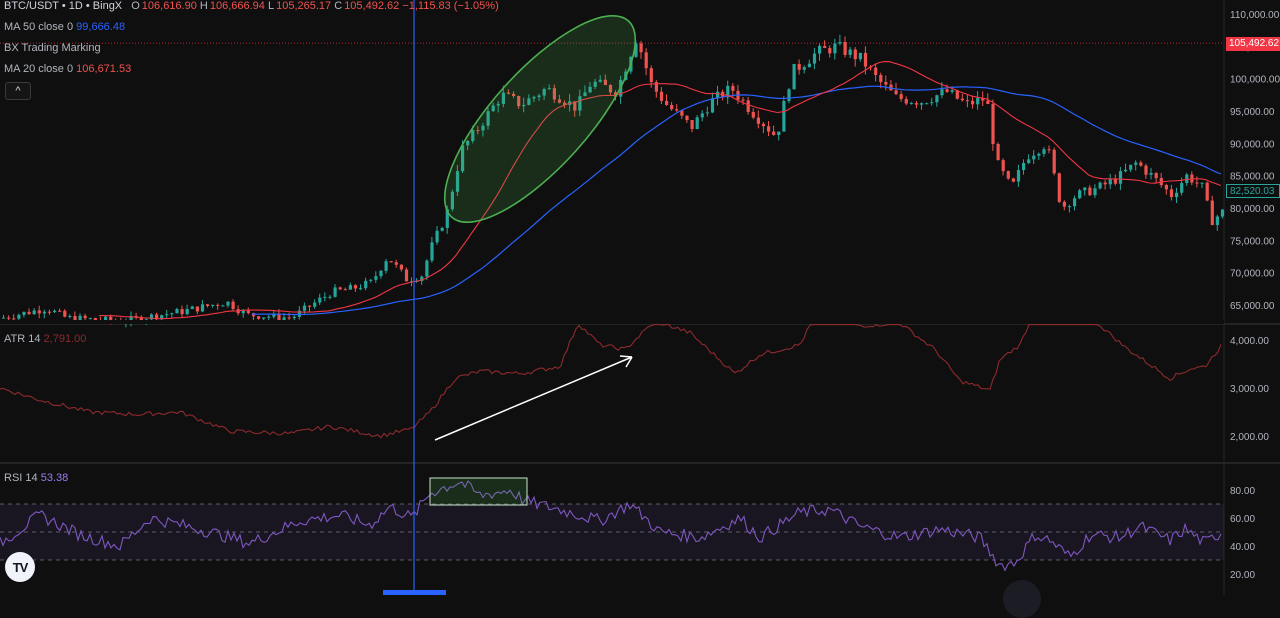 The image size is (1280, 618). Describe the element at coordinates (478, 491) in the screenshot. I see `rsi-highlight-box` at that location.